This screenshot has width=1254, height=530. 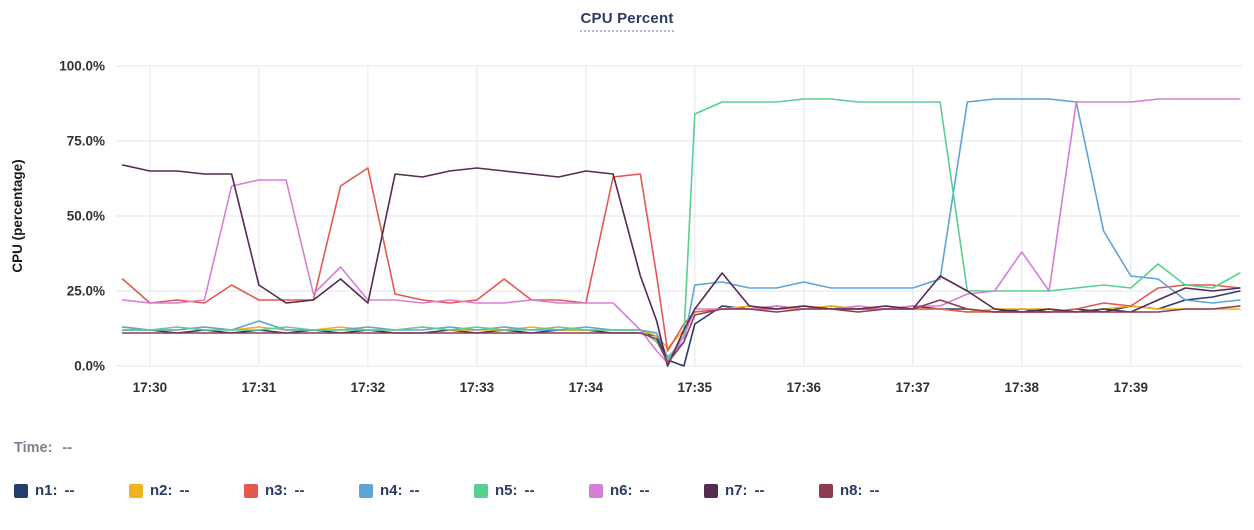 What do you see at coordinates (695, 387) in the screenshot?
I see `x-tick-label: 17:35` at bounding box center [695, 387].